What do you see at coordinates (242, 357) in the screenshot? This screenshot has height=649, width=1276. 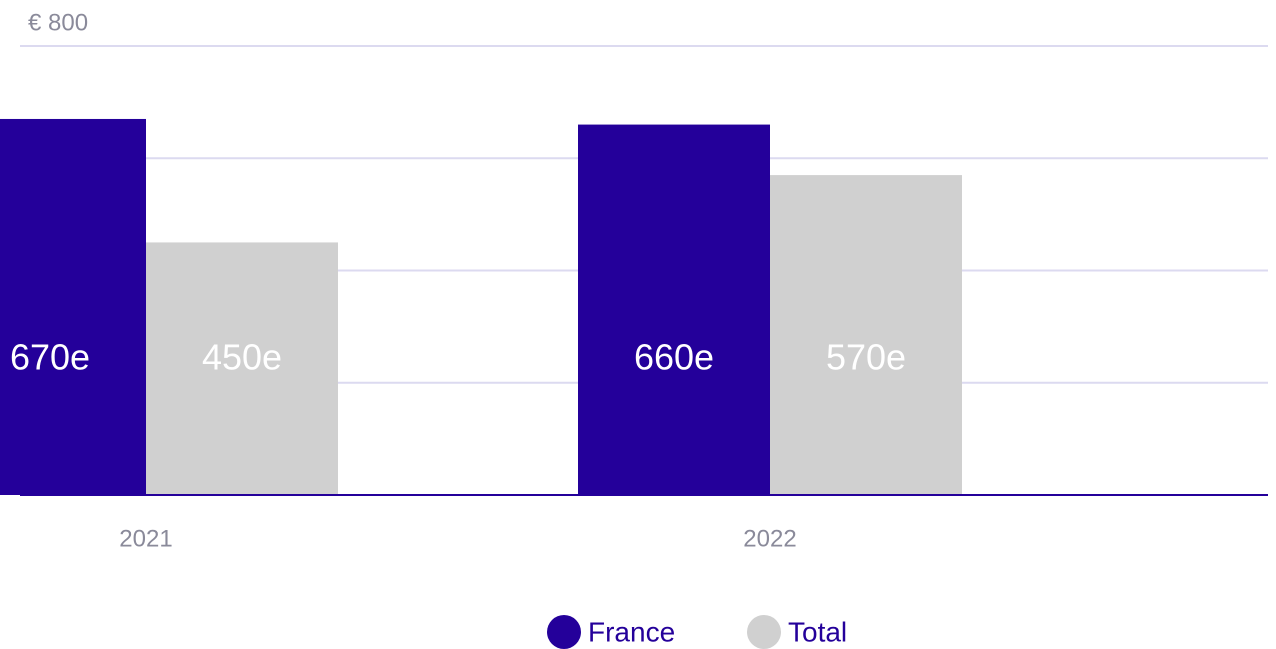 I see `value-label: 450e` at bounding box center [242, 357].